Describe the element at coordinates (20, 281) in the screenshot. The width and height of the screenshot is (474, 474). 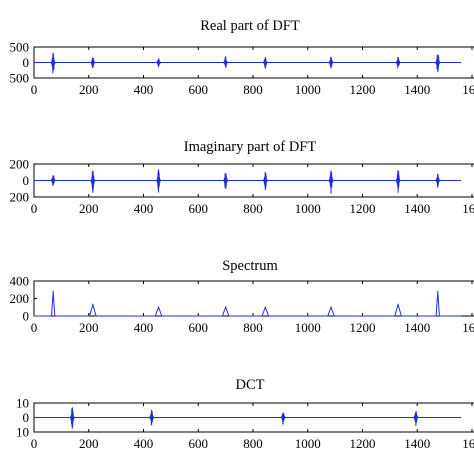
I see `y-tick-label: 400` at that location.